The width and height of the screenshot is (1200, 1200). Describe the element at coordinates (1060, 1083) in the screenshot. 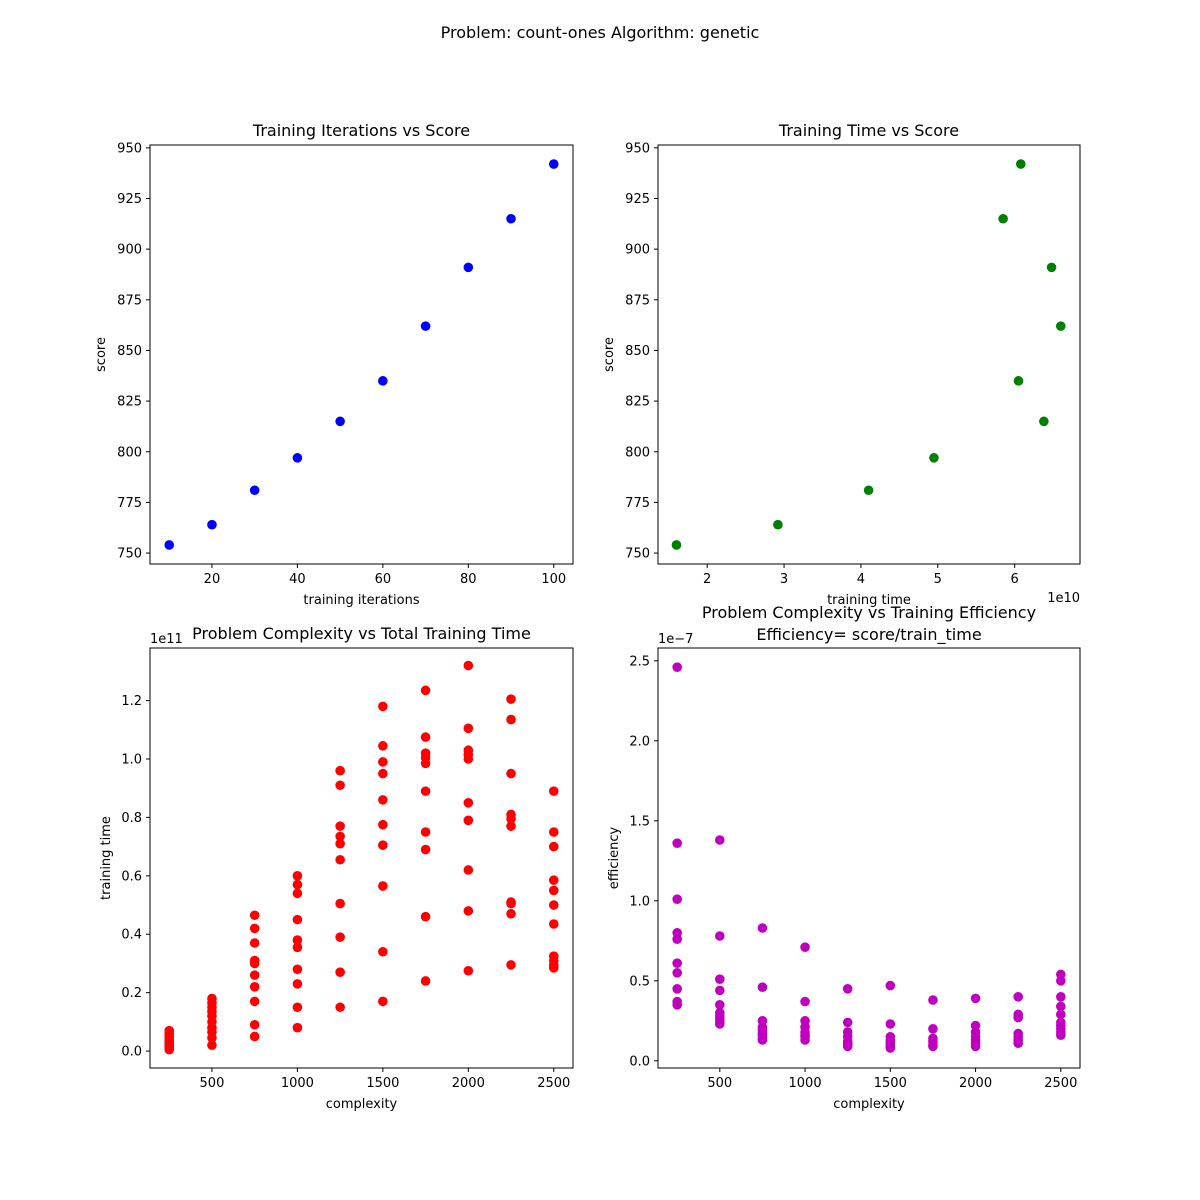

I see `x-tick-label: 2500` at that location.